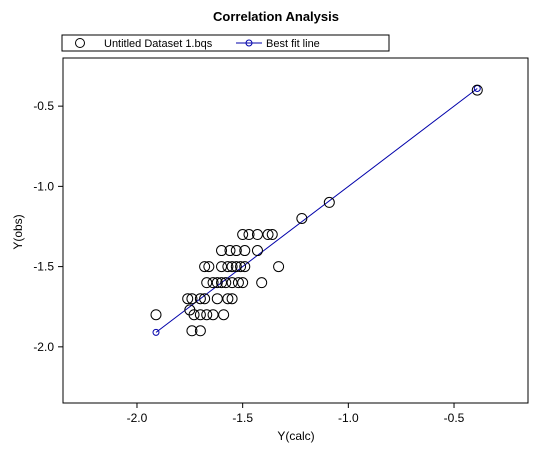  Describe the element at coordinates (276, 16) in the screenshot. I see `chart-title: Correlation Analysis` at that location.